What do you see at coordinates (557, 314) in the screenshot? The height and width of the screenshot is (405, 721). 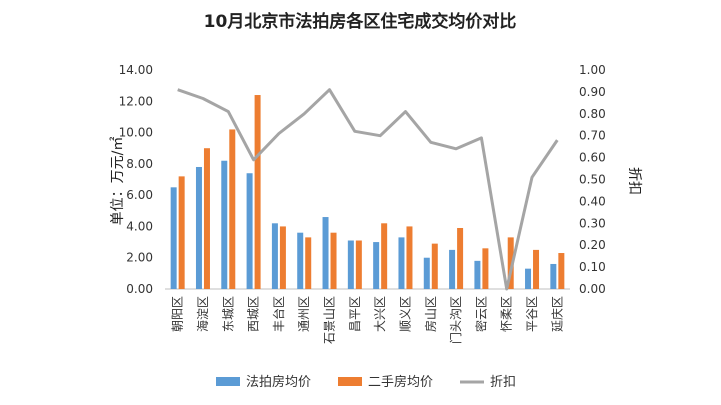 I see `category-label: 延庆区` at bounding box center [557, 314].